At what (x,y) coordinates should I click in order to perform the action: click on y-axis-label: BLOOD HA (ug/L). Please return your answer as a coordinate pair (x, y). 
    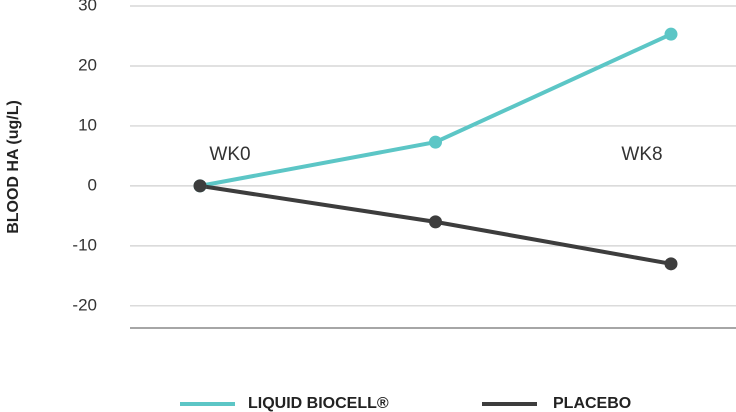
    Looking at the image, I should click on (13, 167).